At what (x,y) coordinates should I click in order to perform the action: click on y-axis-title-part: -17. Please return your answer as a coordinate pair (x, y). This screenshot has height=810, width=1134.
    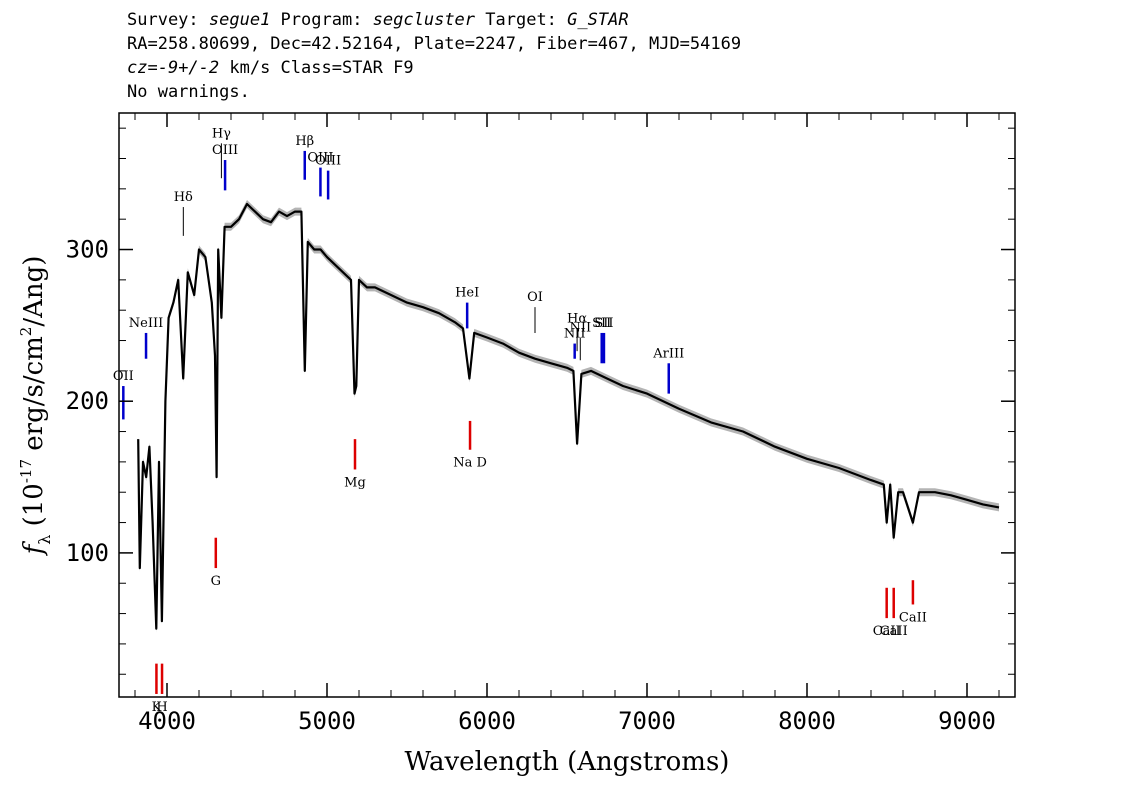
    Looking at the image, I should click on (26, 471).